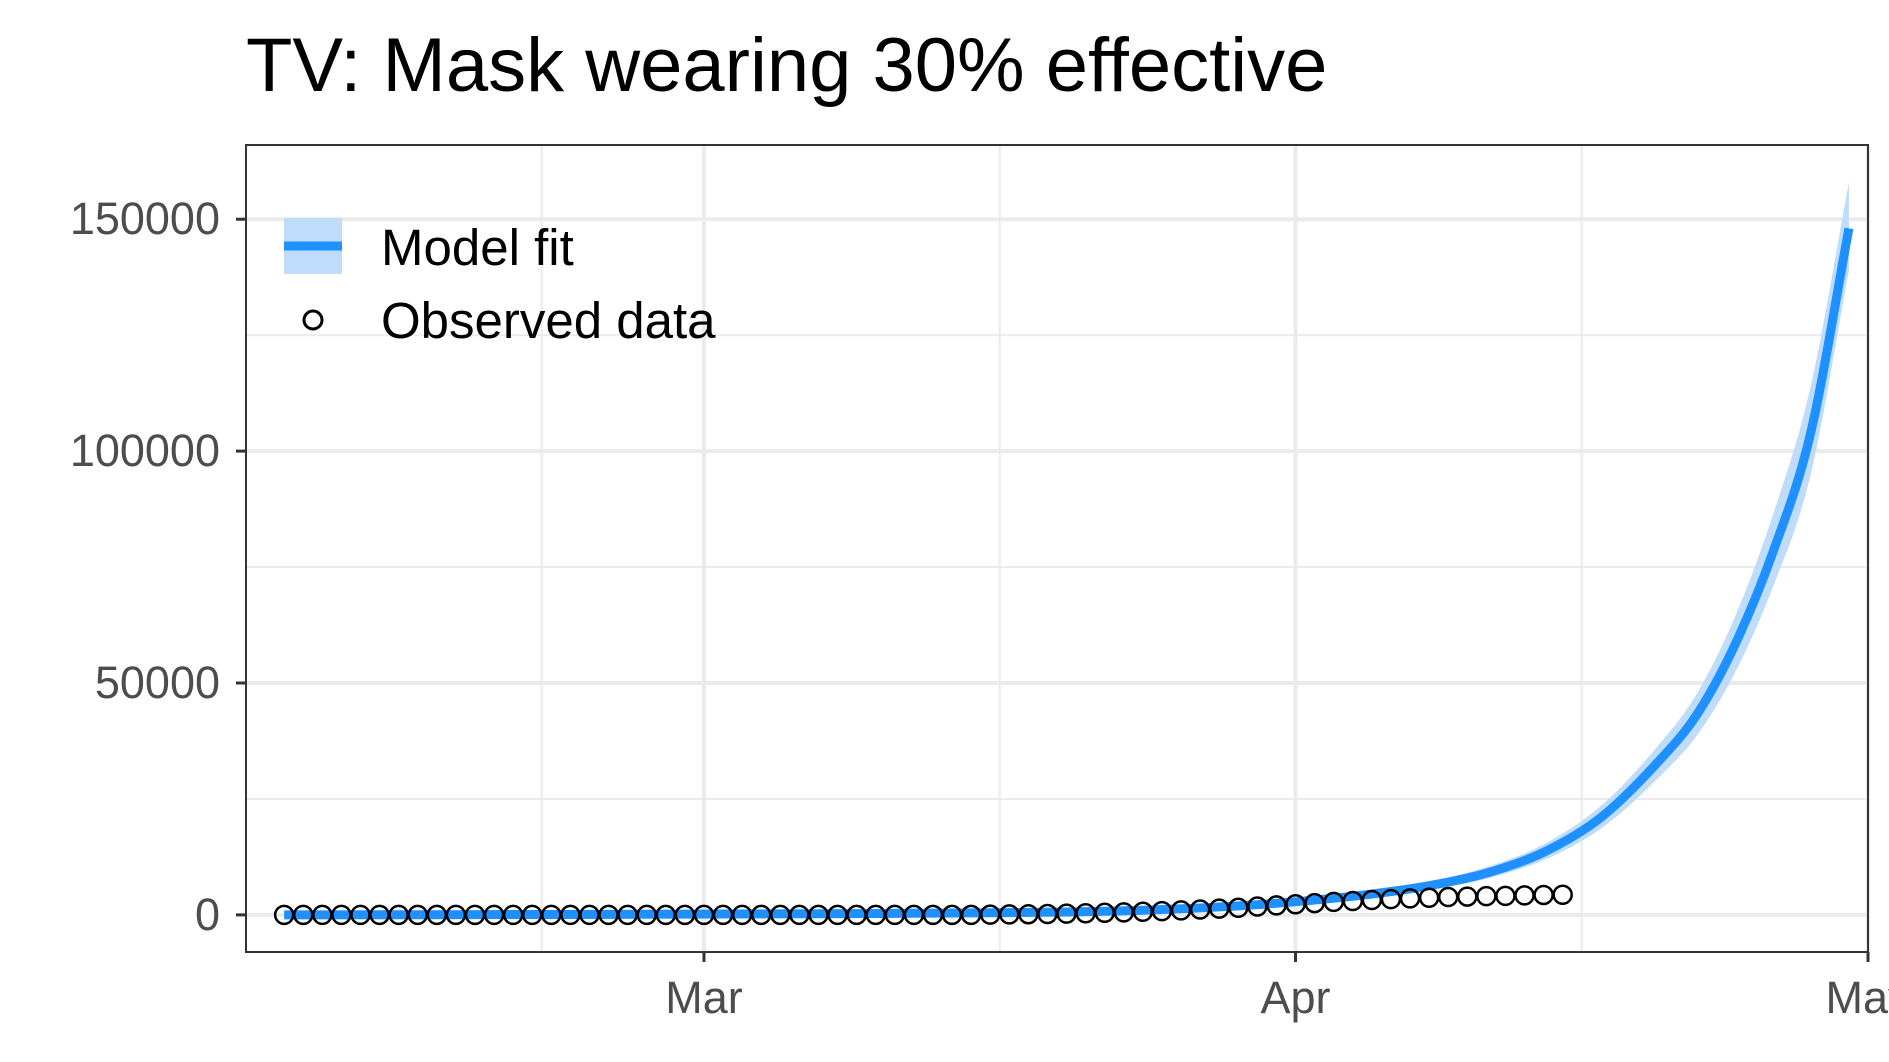 Image resolution: width=1889 pixels, height=1062 pixels. I want to click on y-tick-label: 150000, so click(145, 218).